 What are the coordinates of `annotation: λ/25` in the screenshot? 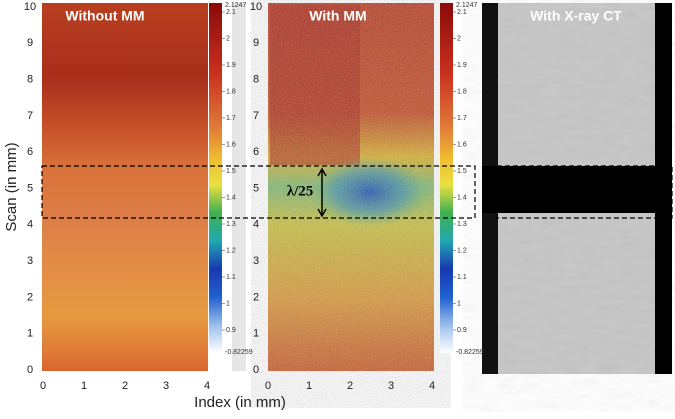 It's located at (300, 191).